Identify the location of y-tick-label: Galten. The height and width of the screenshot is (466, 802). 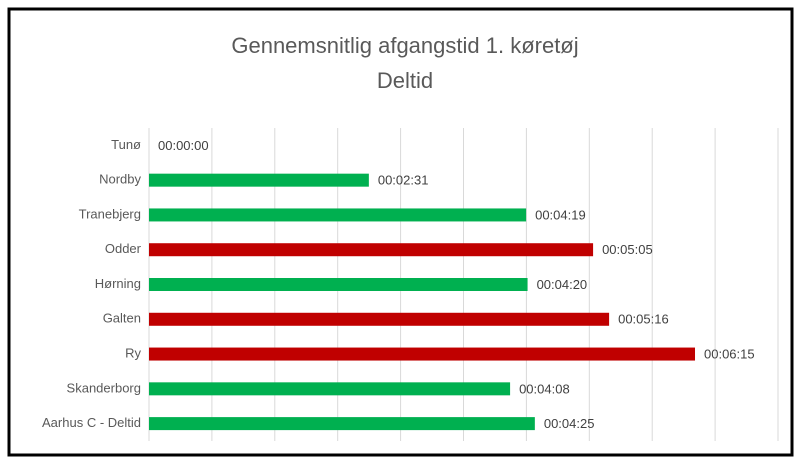
(122, 318).